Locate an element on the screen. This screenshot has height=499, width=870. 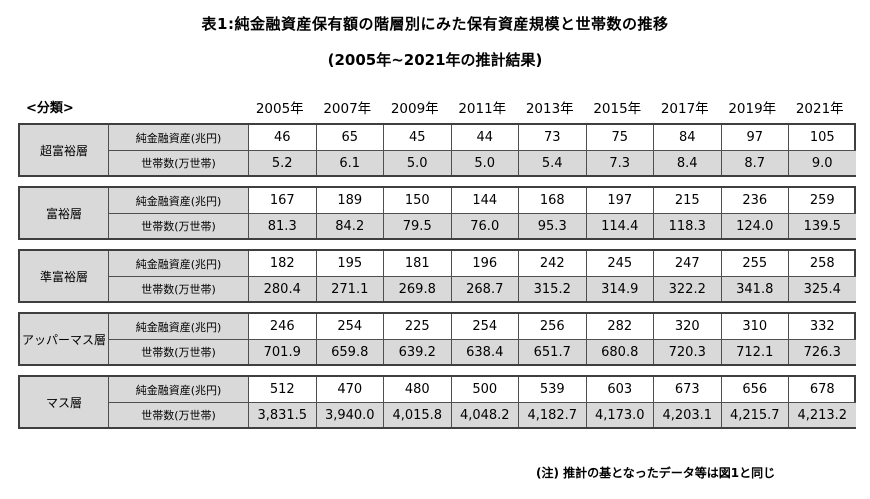
year-header: 2011年 is located at coordinates (482, 109).